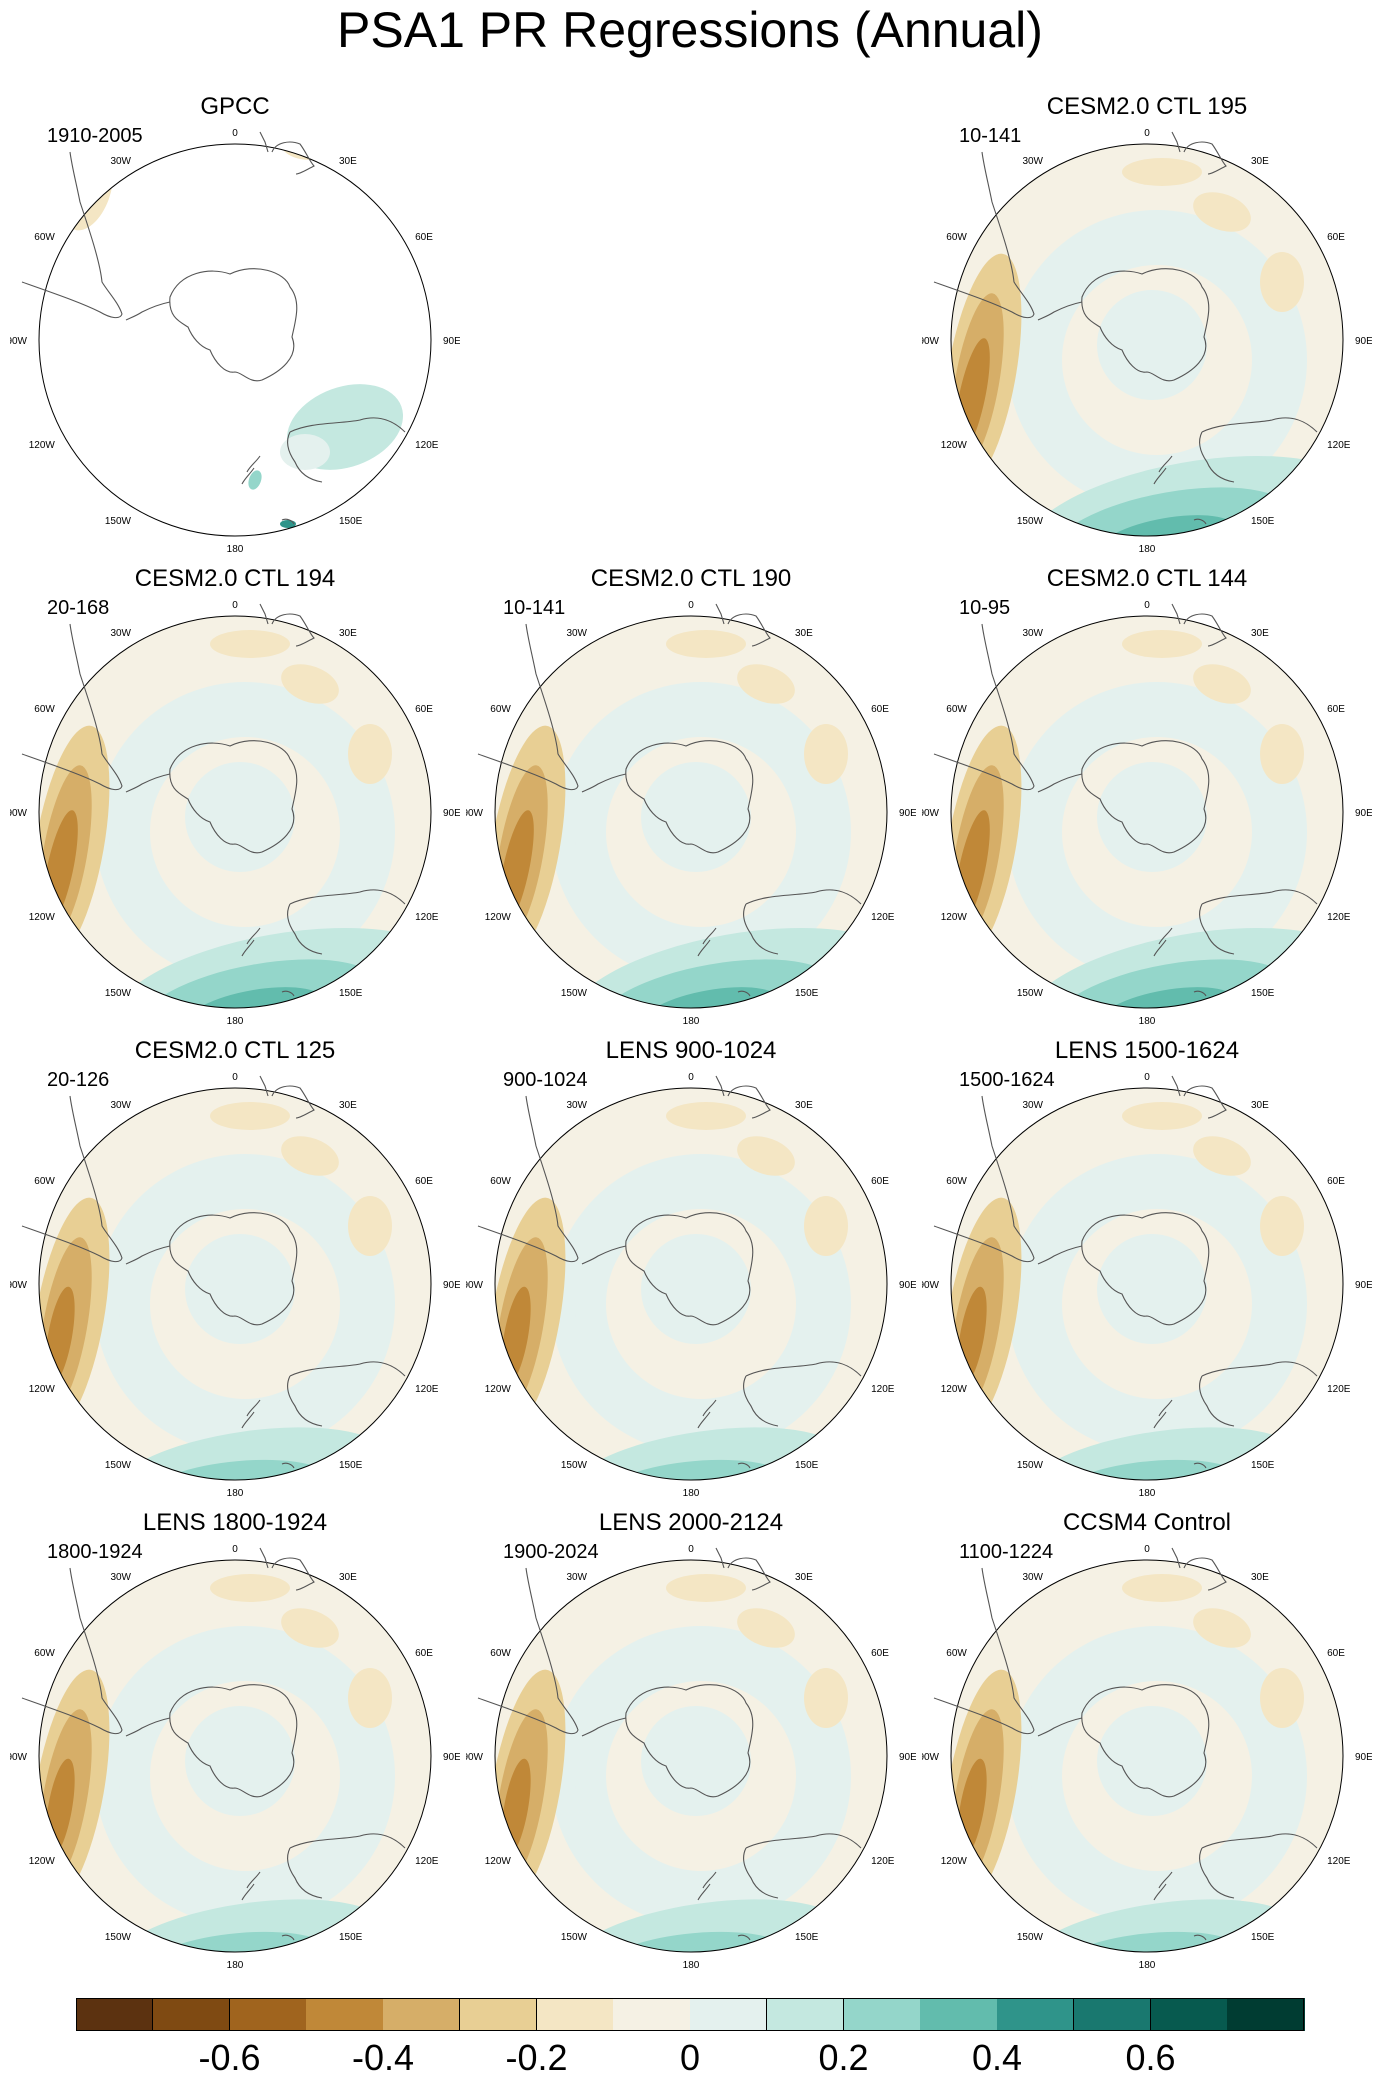 The height and width of the screenshot is (2082, 1380). Describe the element at coordinates (95, 1552) in the screenshot. I see `panel-years: 1800-1924` at that location.